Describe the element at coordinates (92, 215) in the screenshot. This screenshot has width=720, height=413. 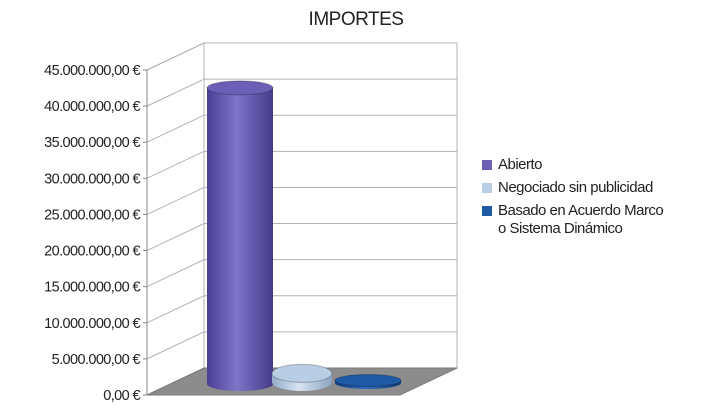
I see `y-tick-label: 25.000.000,00 €` at that location.